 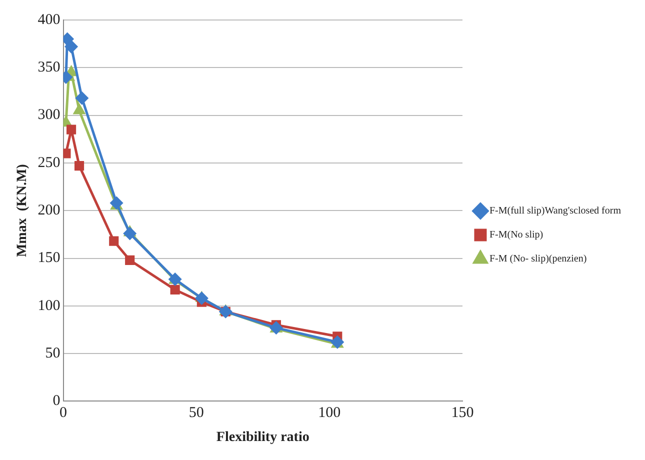 What do you see at coordinates (49, 162) in the screenshot?
I see `y-tick-label: 250` at bounding box center [49, 162].